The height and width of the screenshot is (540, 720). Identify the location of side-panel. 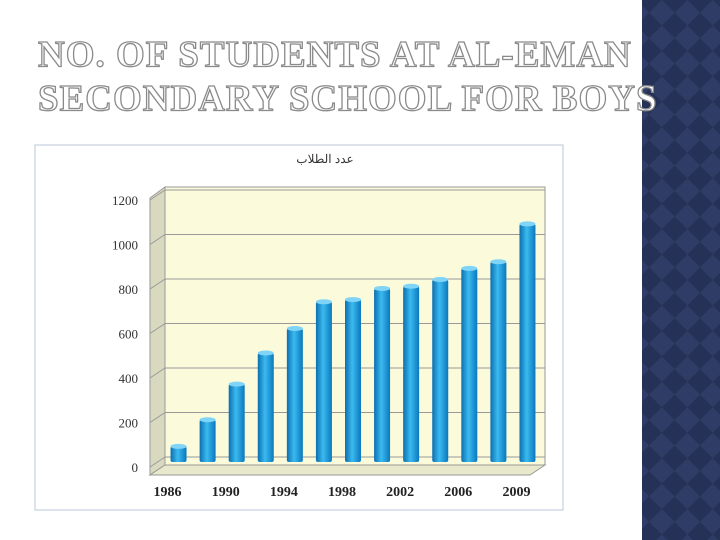
(681, 270).